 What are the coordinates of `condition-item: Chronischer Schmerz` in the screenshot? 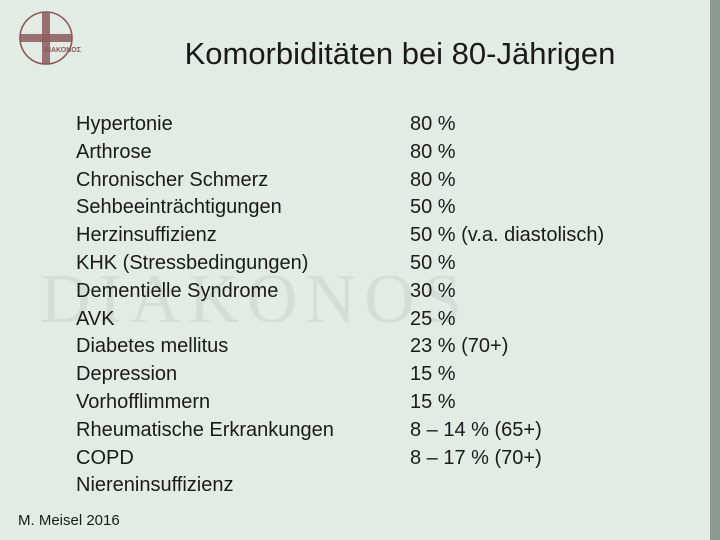 It's located at (172, 179).